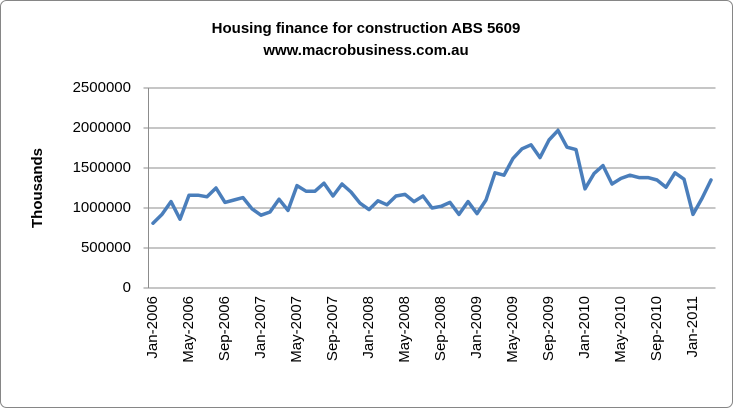 The width and height of the screenshot is (733, 408). I want to click on x-tick-label: Jan-2010, so click(584, 327).